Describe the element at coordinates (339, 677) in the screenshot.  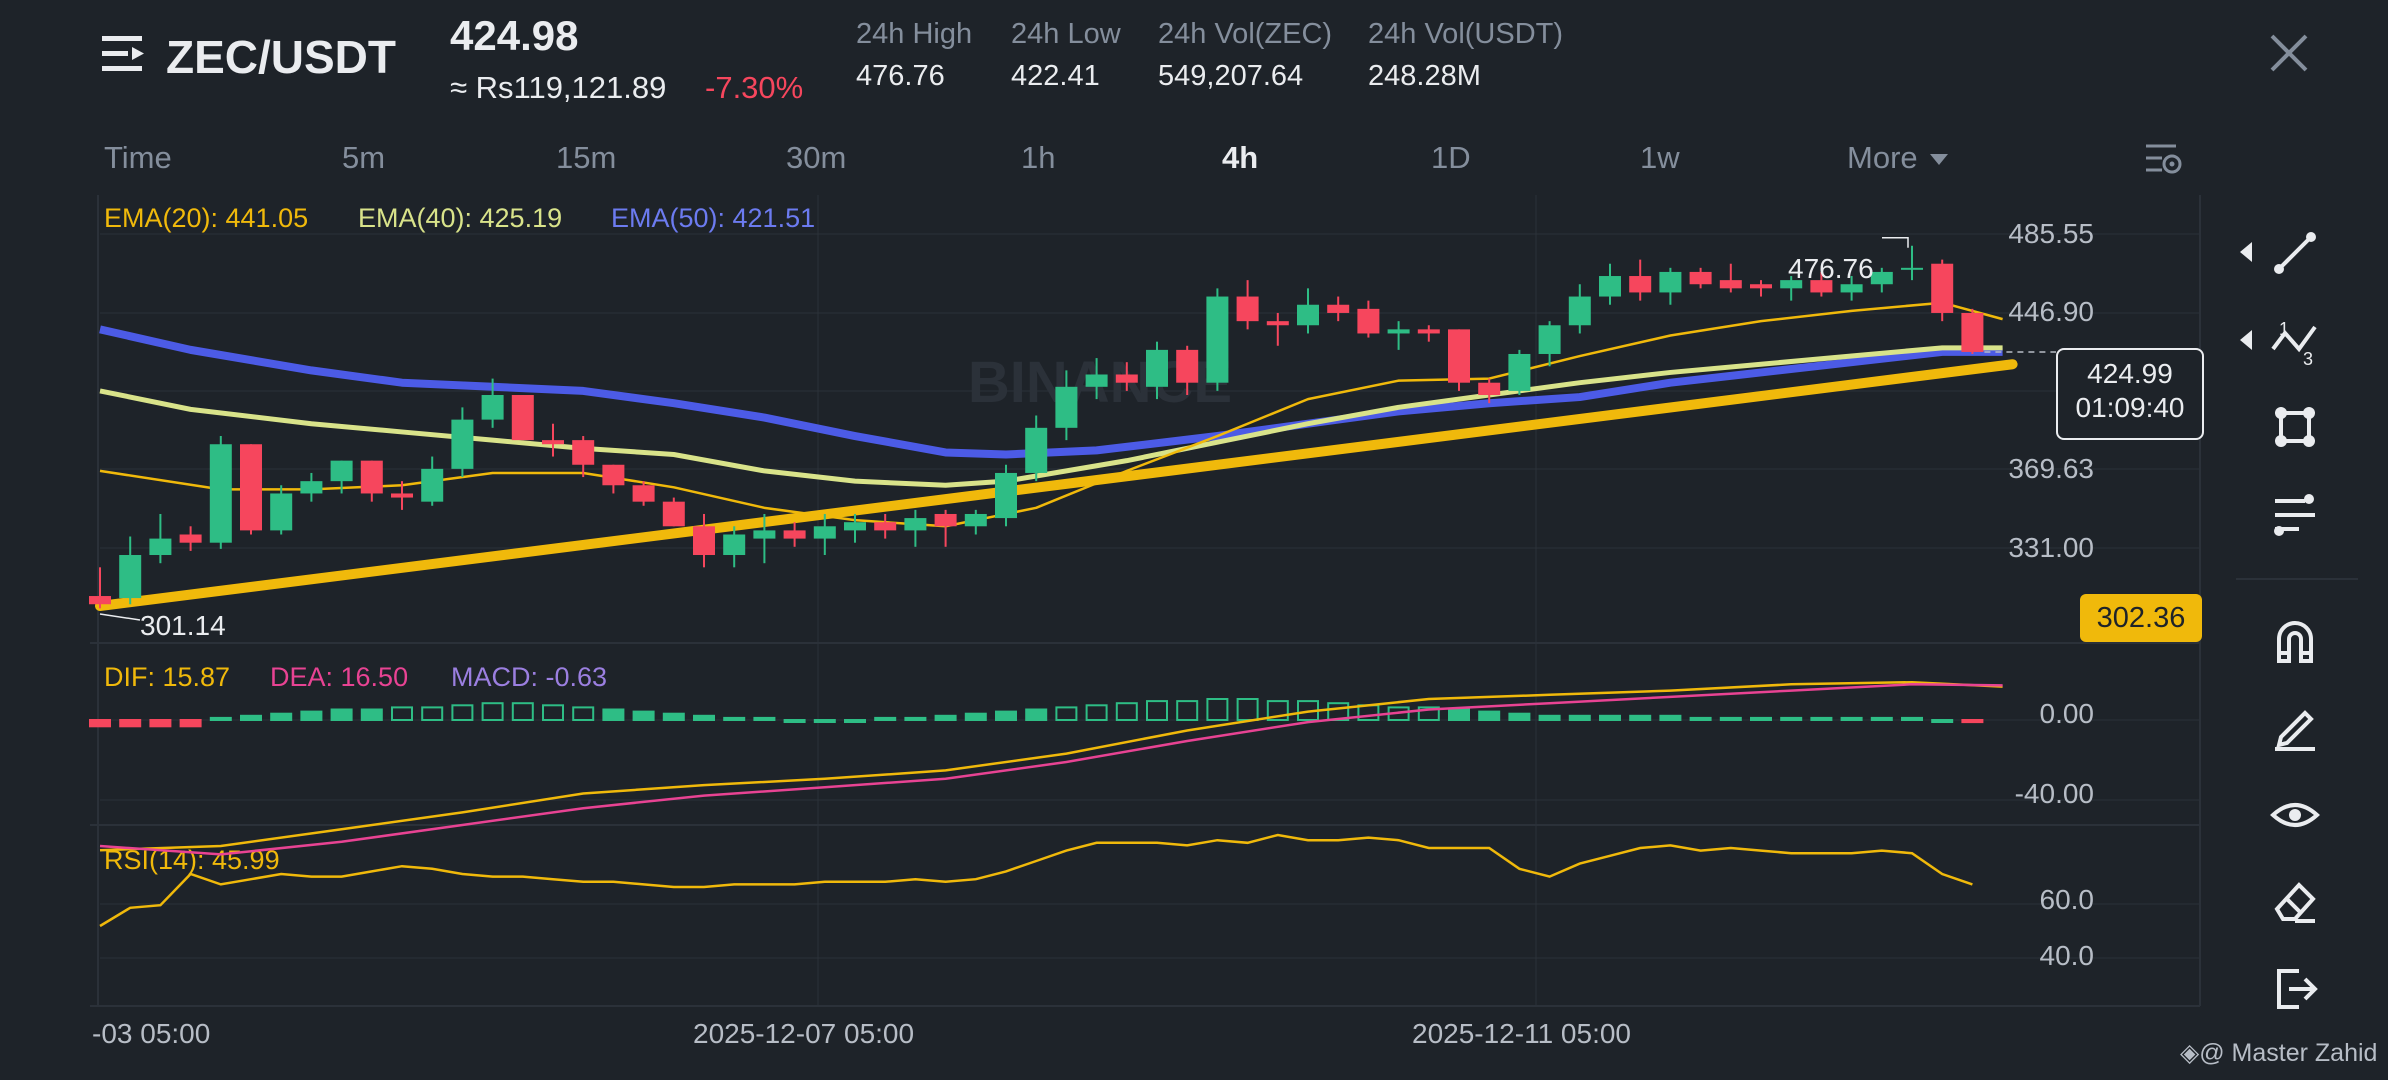
I see `legend-dea: DEA: 16.50` at that location.